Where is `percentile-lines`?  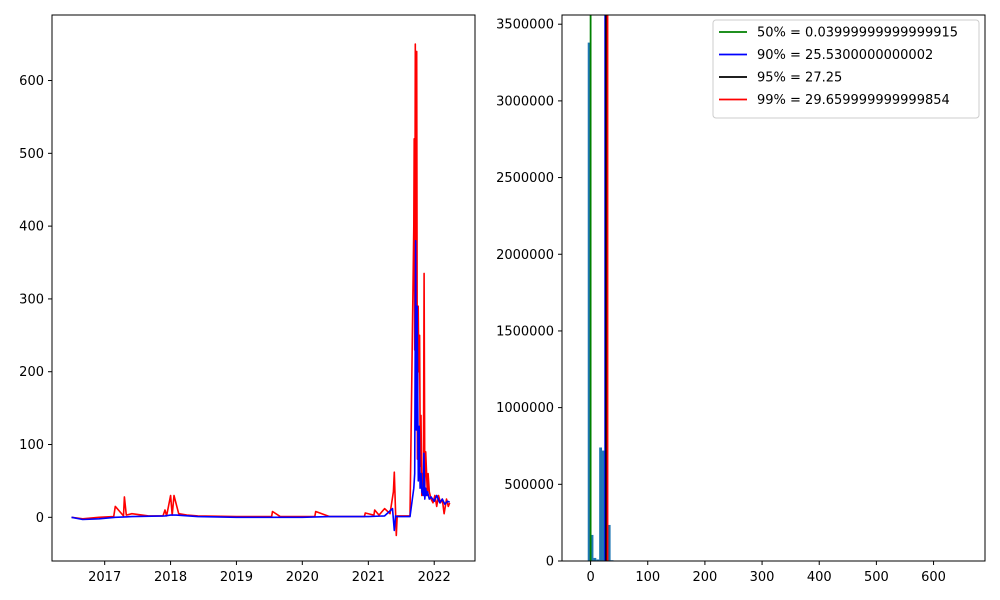
percentile-lines is located at coordinates (599, 288).